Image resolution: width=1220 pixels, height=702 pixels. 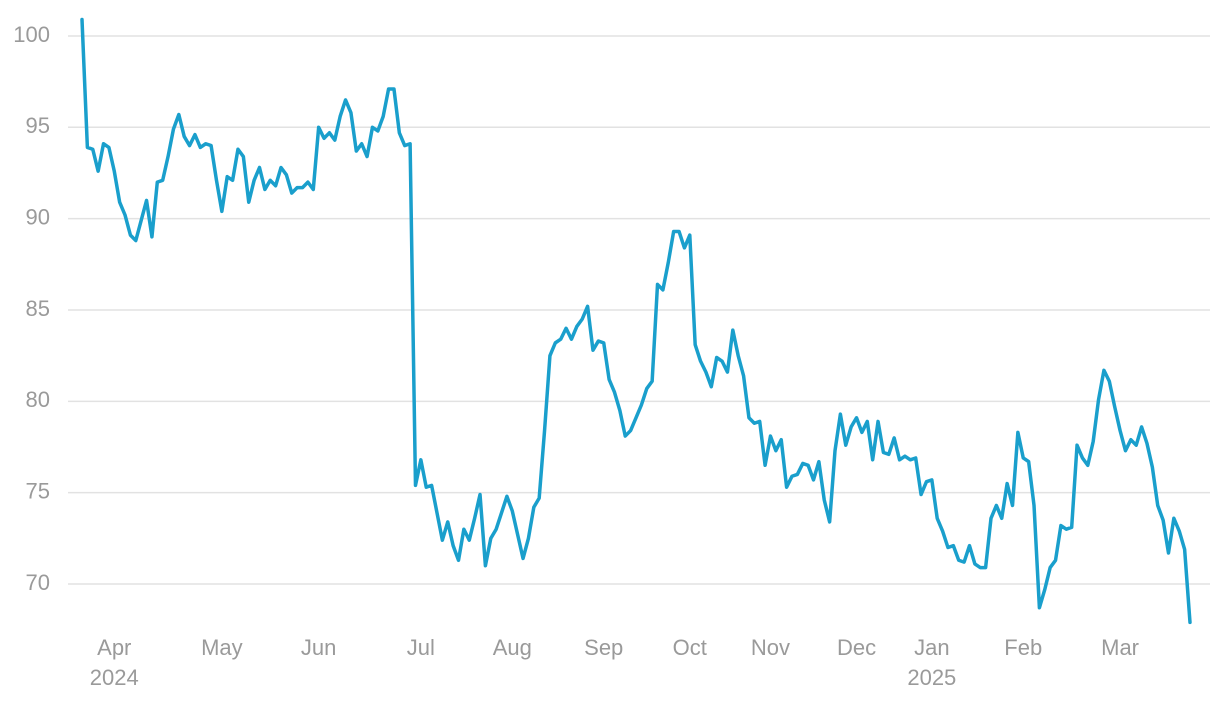 I want to click on x-tick-label: Aug, so click(x=512, y=647).